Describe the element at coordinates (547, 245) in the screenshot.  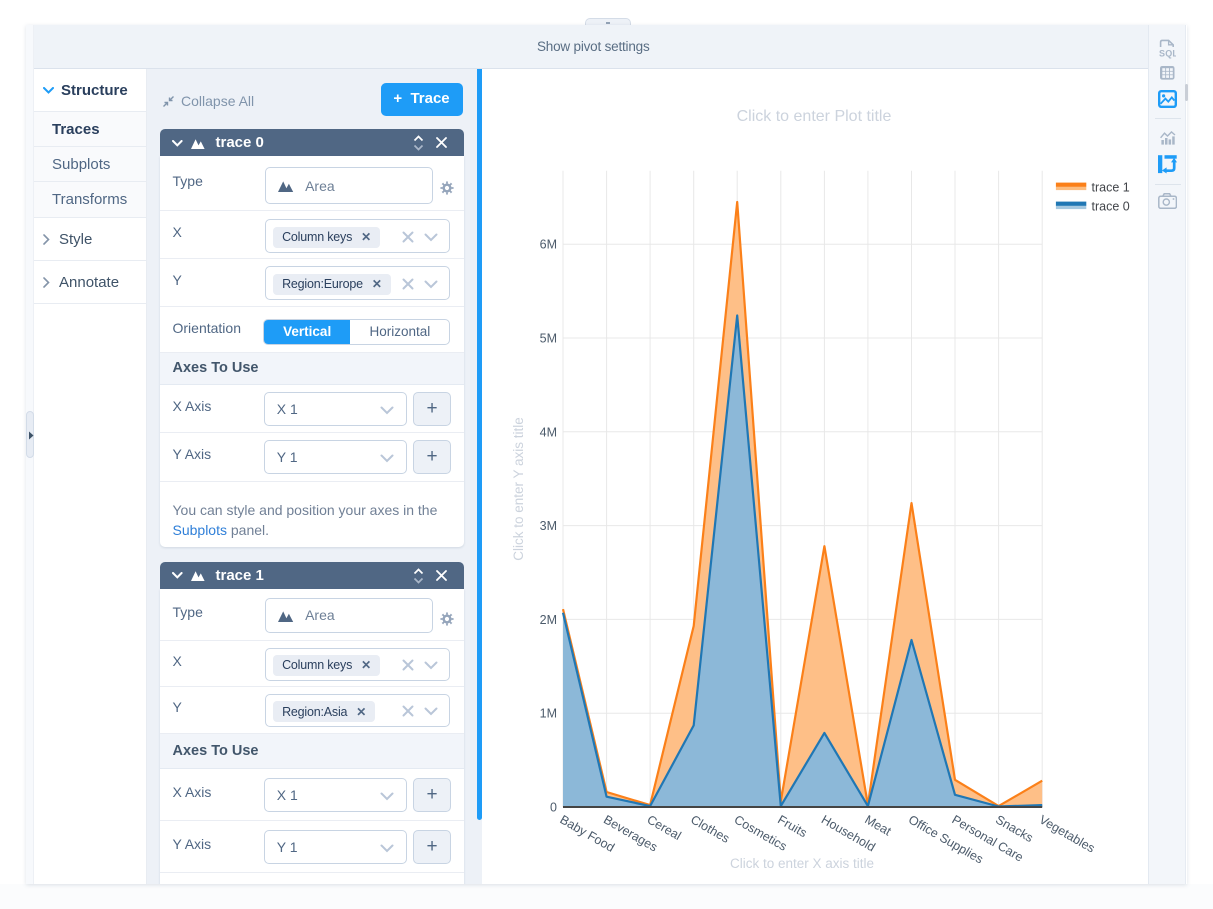
I see `svg-text: 6M` at that location.